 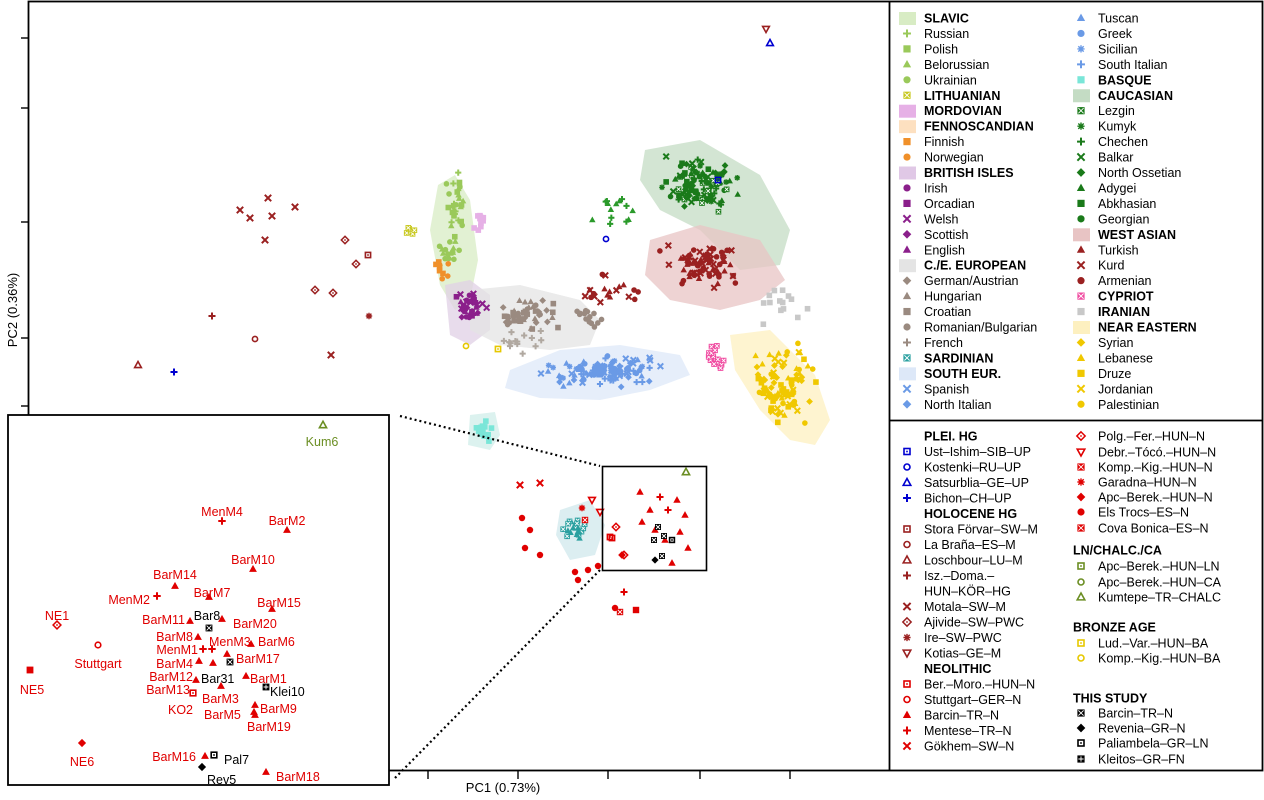 I want to click on legend-label: LN/CHALC./CA, so click(x=1117, y=551).